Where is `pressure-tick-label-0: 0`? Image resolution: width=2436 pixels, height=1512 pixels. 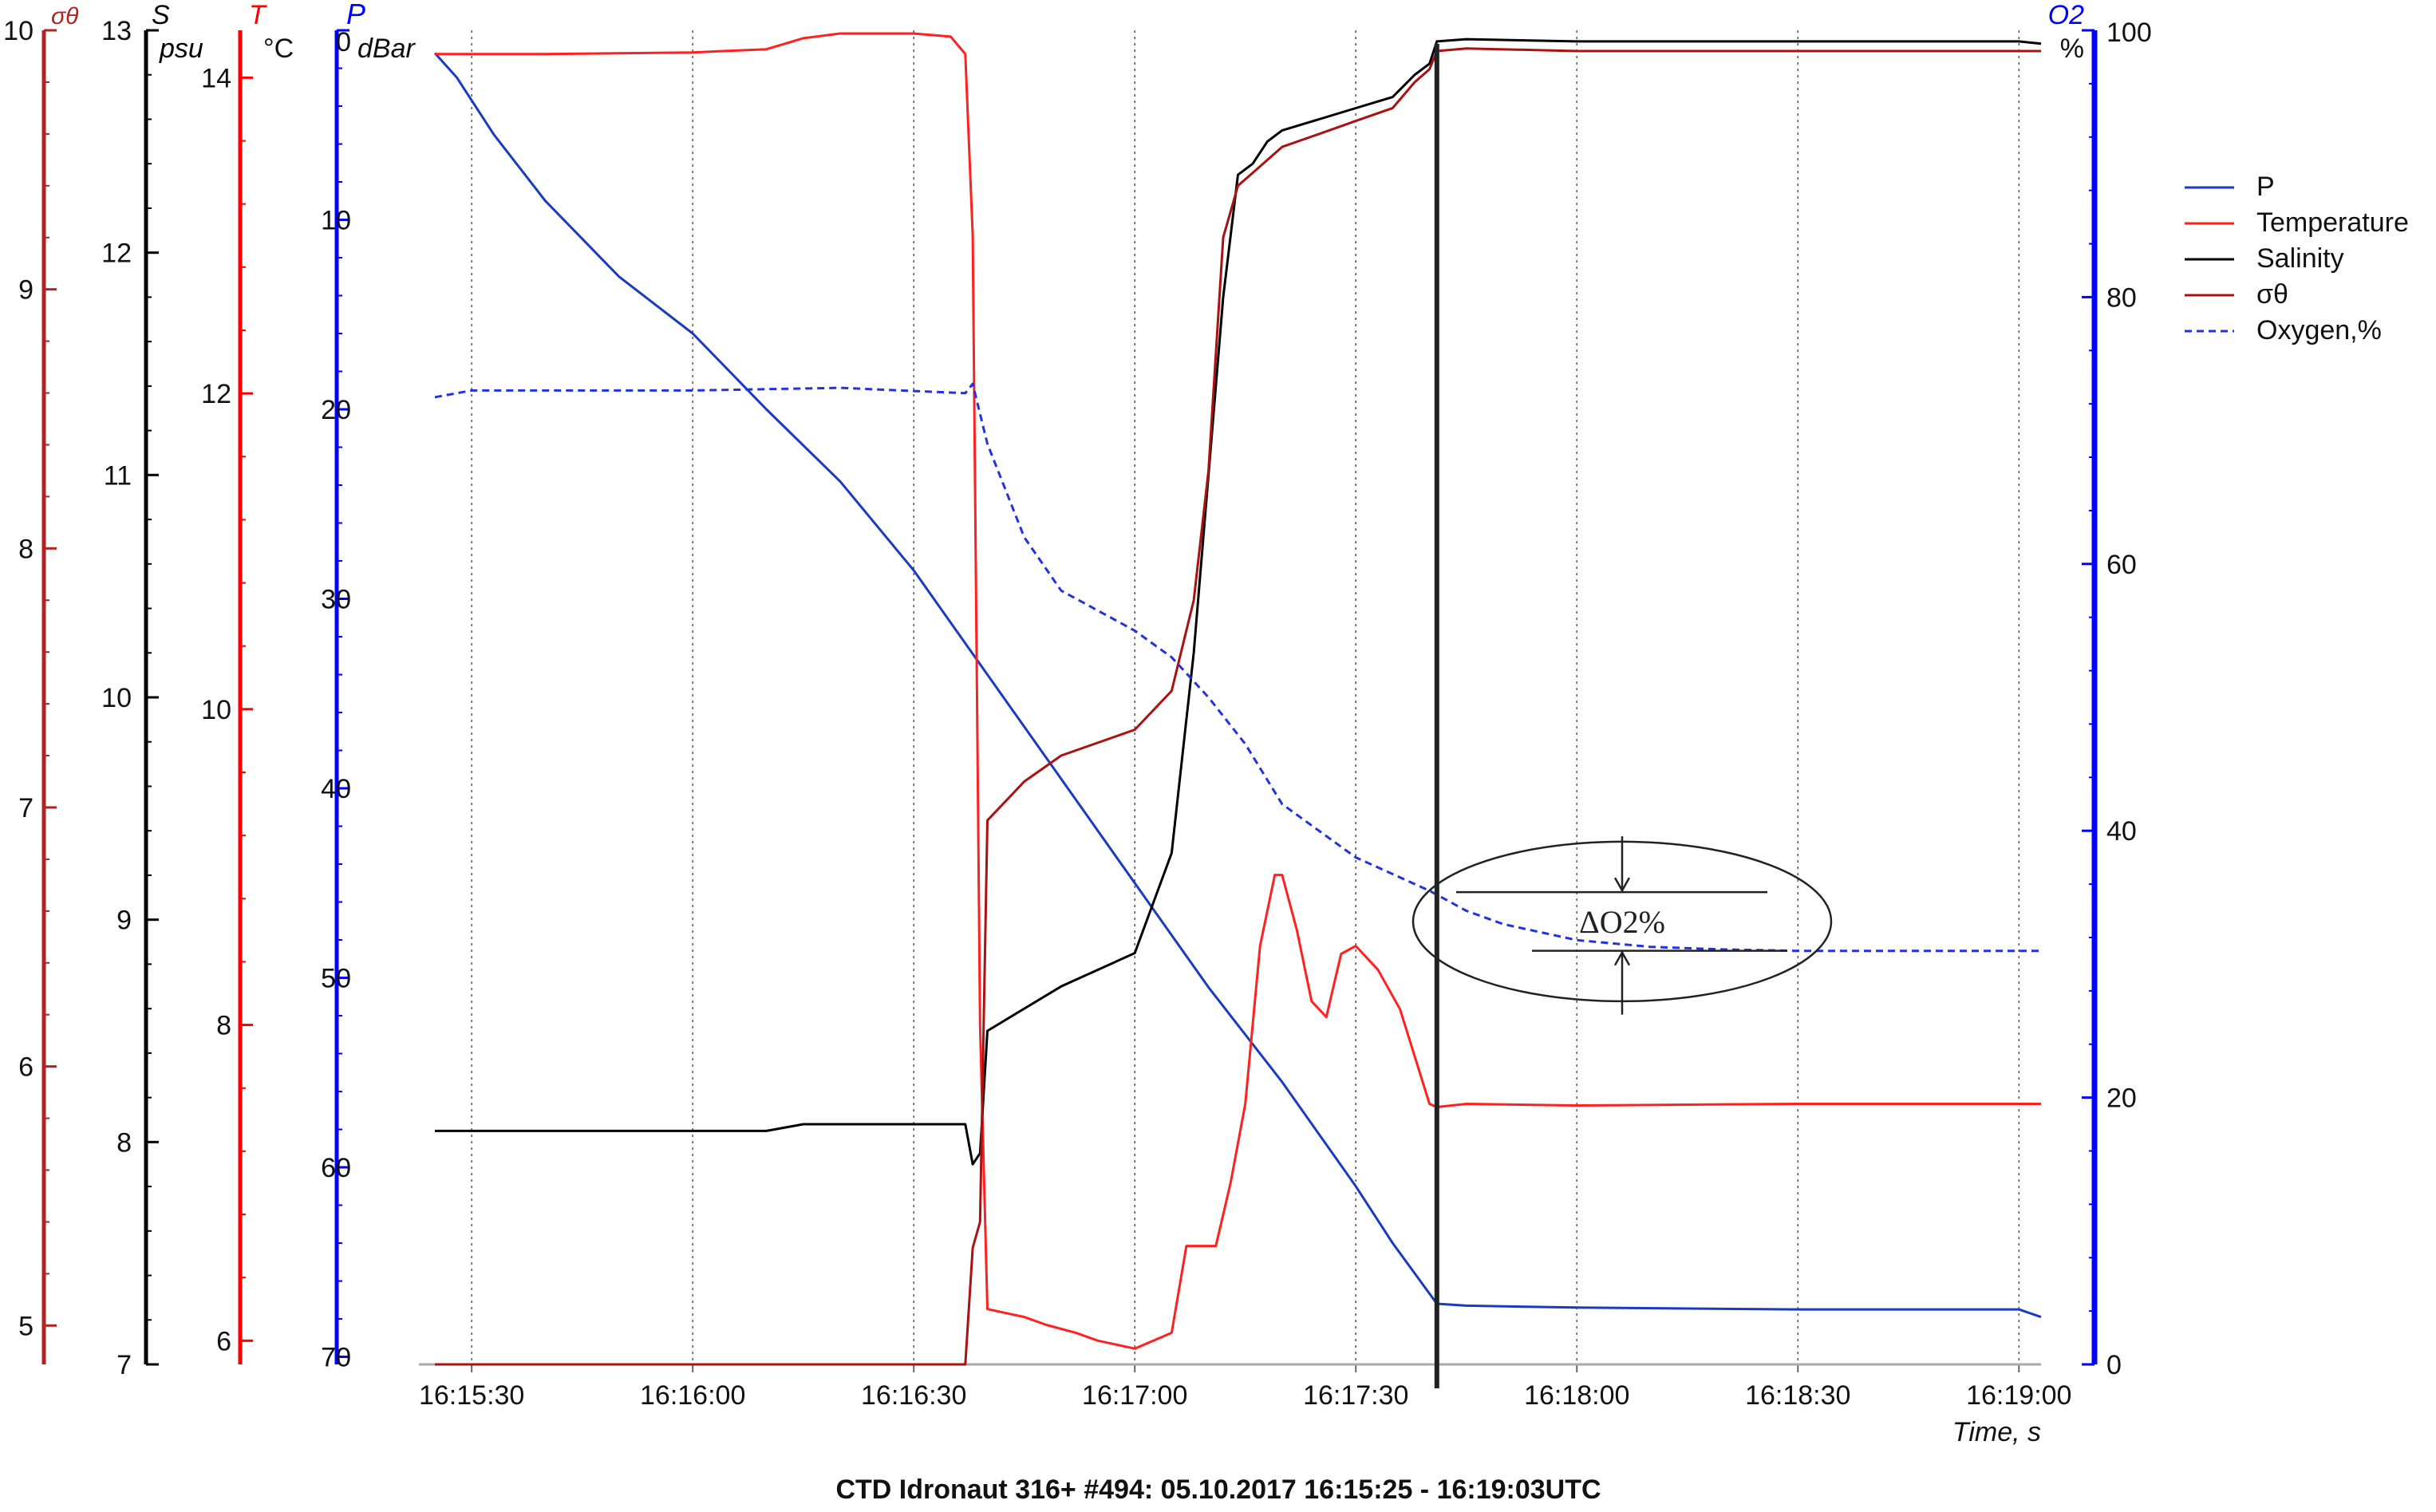 pressure-tick-label-0: 0 is located at coordinates (343, 42).